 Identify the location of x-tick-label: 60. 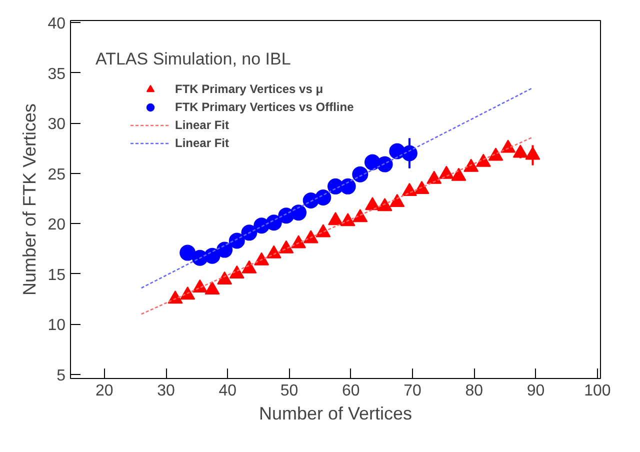
(351, 391).